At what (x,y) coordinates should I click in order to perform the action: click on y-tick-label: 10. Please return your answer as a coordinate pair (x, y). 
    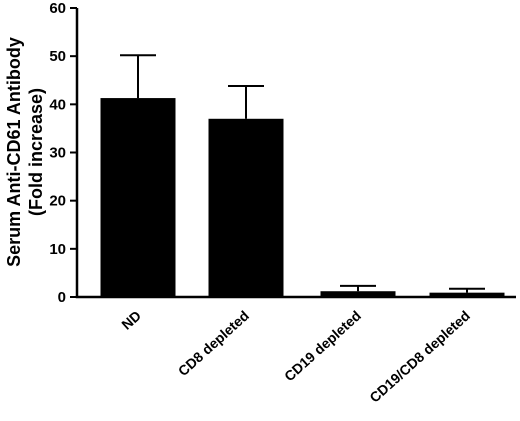
    Looking at the image, I should click on (57, 249).